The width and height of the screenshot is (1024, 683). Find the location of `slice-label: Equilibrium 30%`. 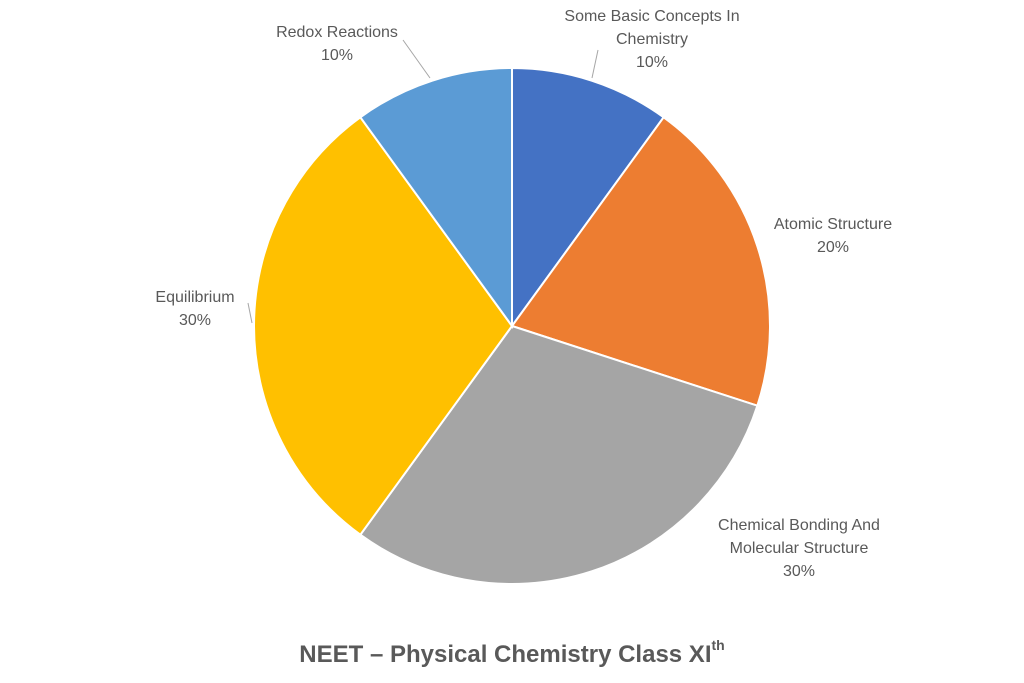

slice-label: Equilibrium 30% is located at coordinates (194, 309).